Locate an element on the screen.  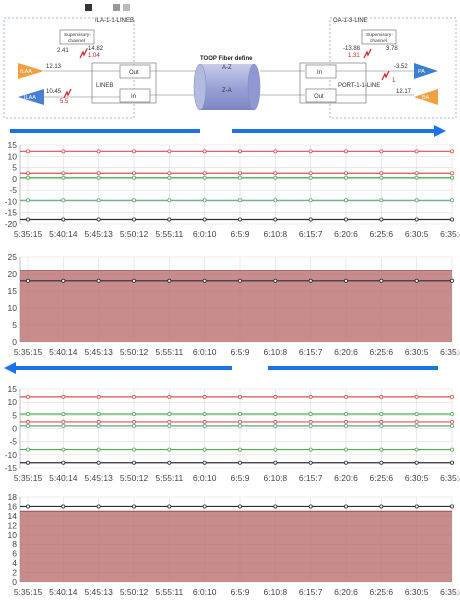
chart-1-x-tick: 6:35:4 is located at coordinates (450, 234).